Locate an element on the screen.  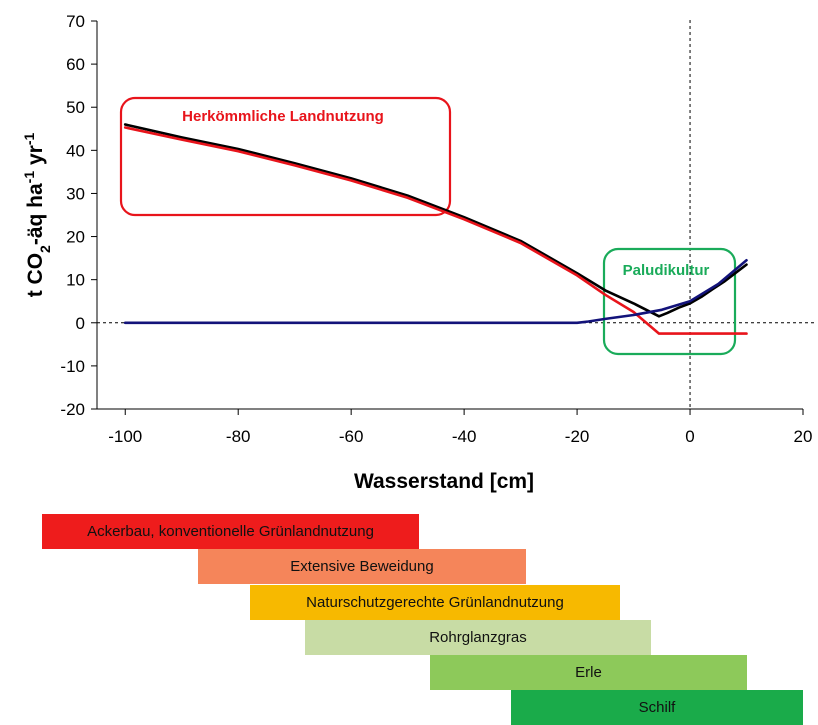
land-use-bar-label: Schilf is located at coordinates (657, 707).